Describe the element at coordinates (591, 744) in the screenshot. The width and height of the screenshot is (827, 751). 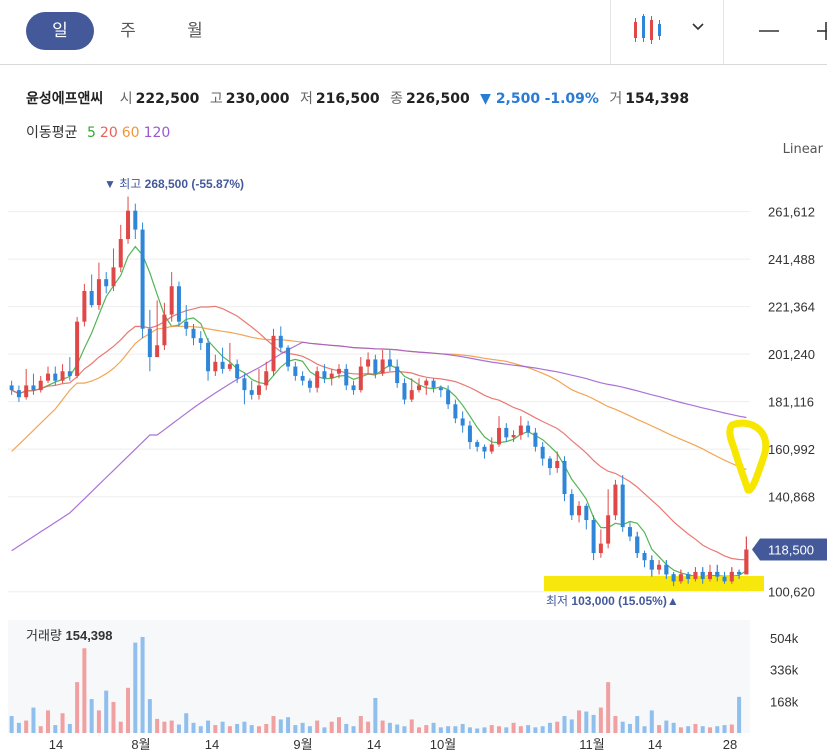
I see `x-tick-label: 11월` at that location.